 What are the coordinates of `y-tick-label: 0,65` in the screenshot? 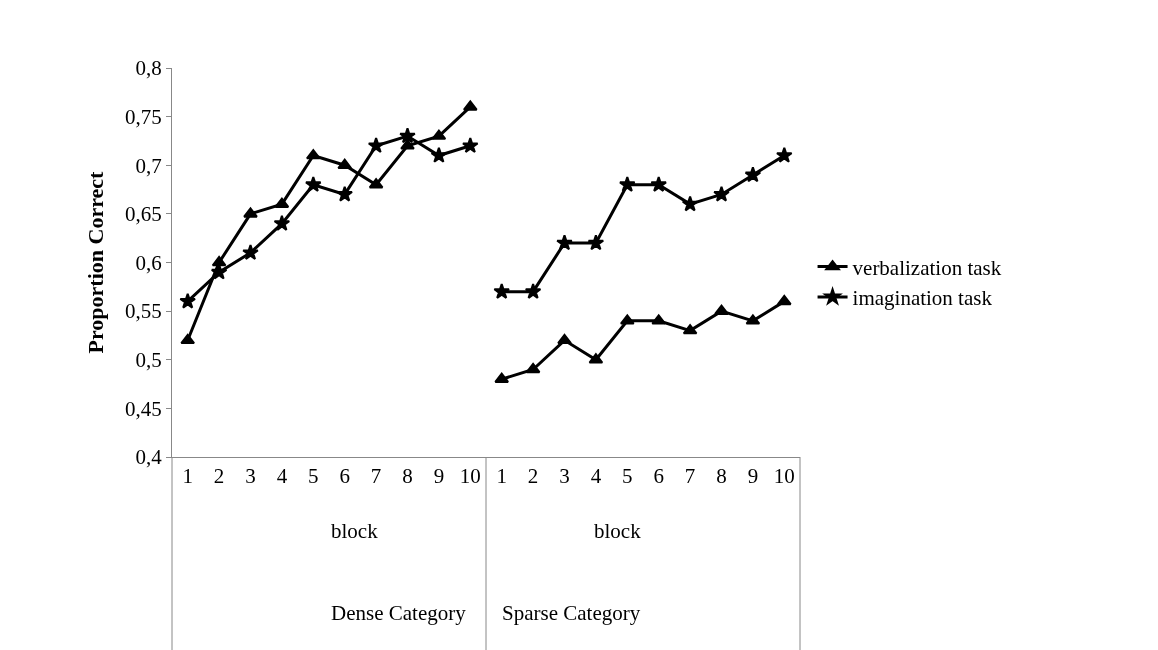 It's located at (143, 214).